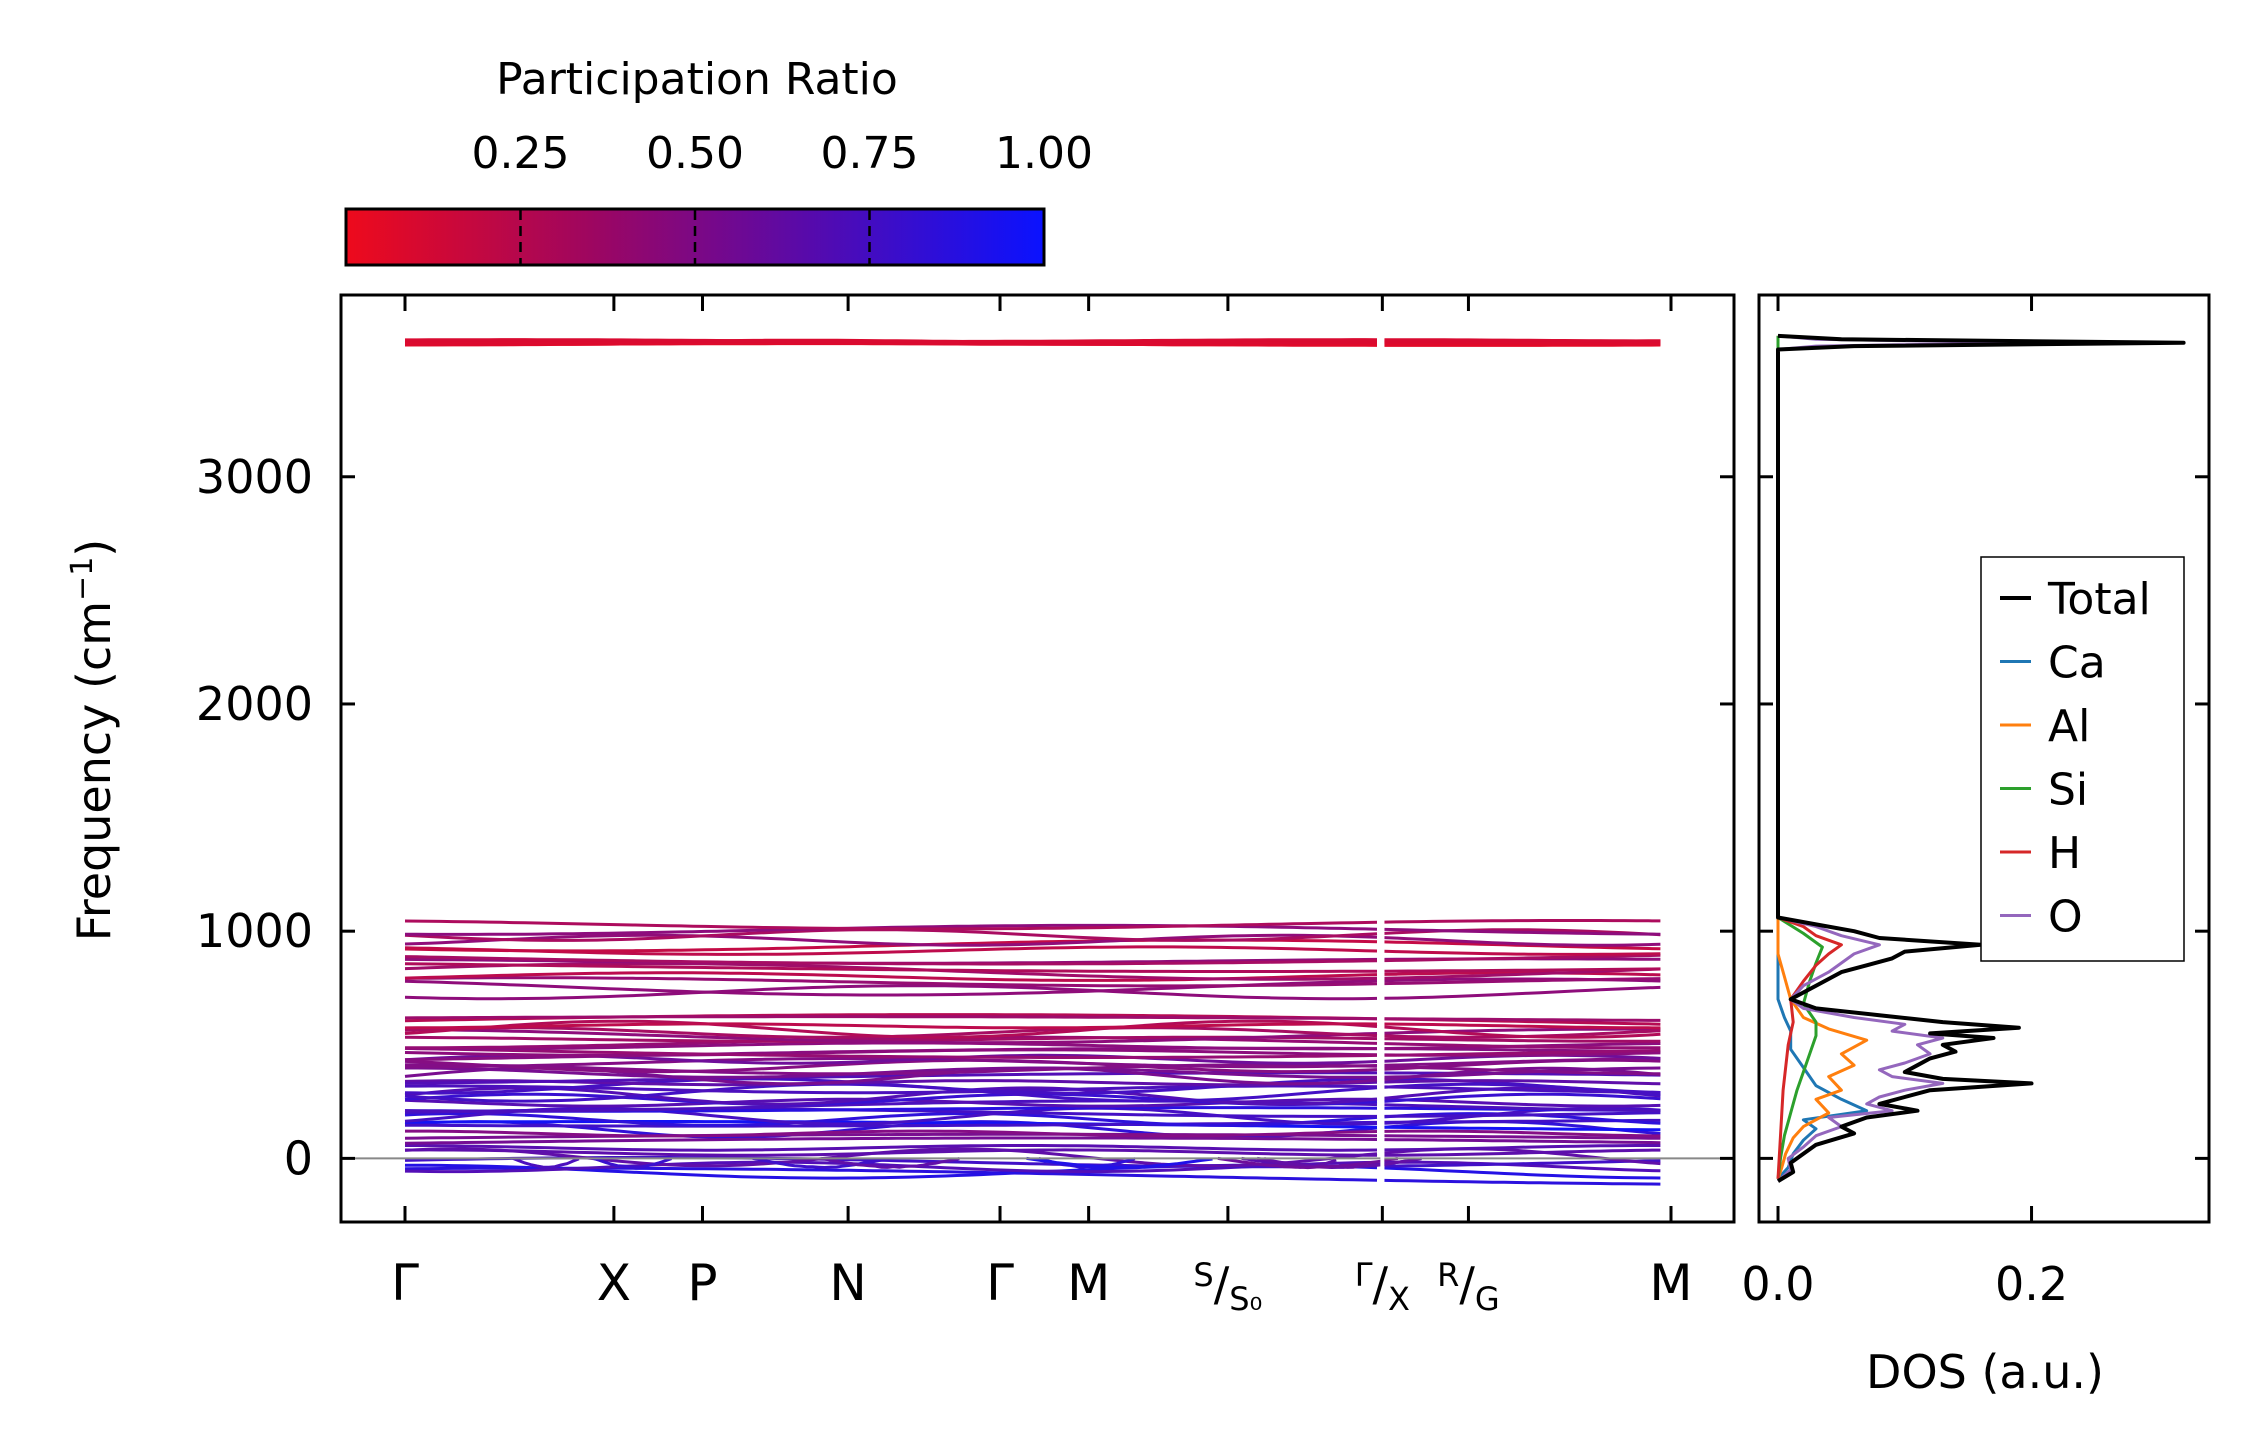  What do you see at coordinates (782, 153) in the screenshot?
I see `colorbar-tick-labels: 0.25 0.50 0.75 1.00` at bounding box center [782, 153].